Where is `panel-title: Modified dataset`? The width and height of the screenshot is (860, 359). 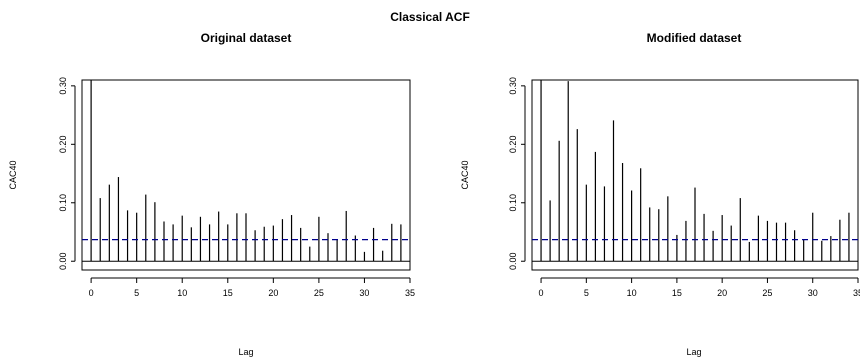 panel-title: Modified dataset is located at coordinates (694, 38).